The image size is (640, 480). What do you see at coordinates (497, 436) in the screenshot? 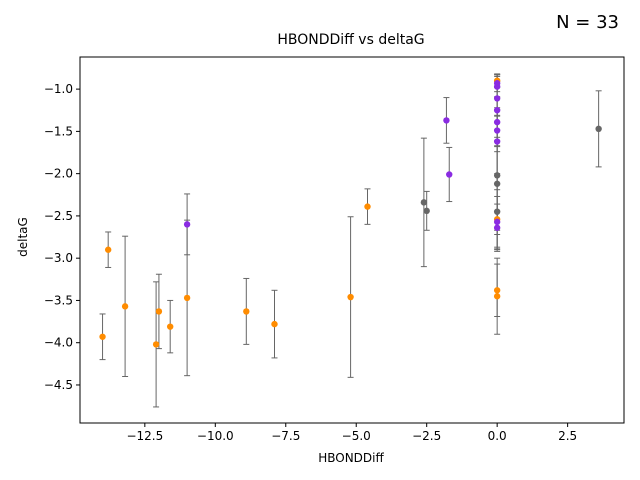
I see `x-tick-label: 0.0` at bounding box center [497, 436].